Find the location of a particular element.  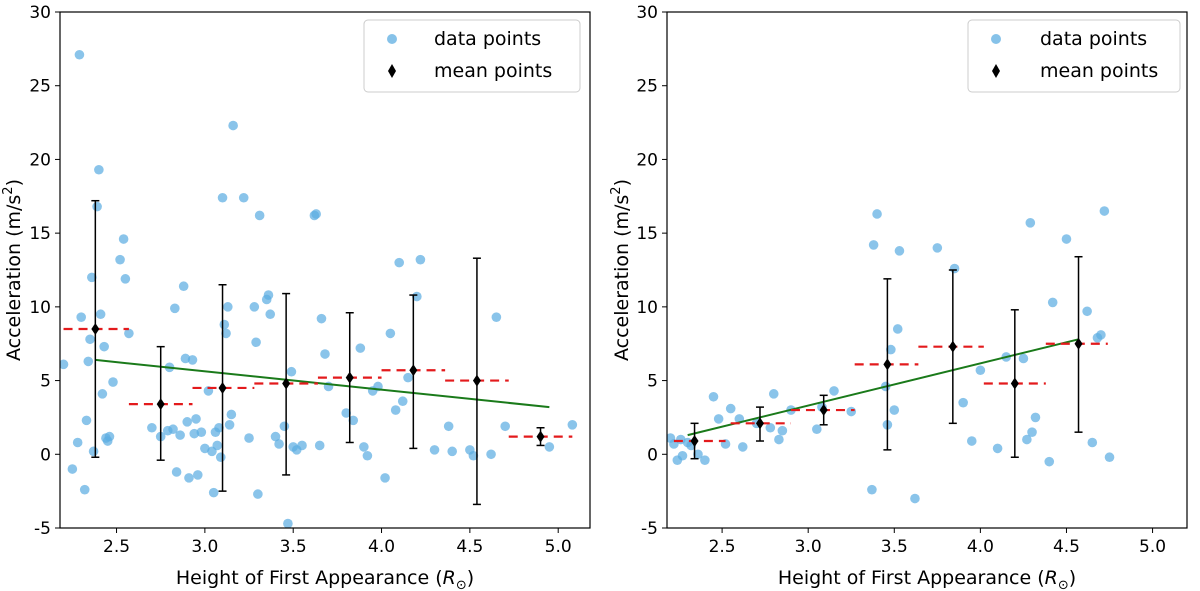

right-y-tick-label: -5 is located at coordinates (649, 529).